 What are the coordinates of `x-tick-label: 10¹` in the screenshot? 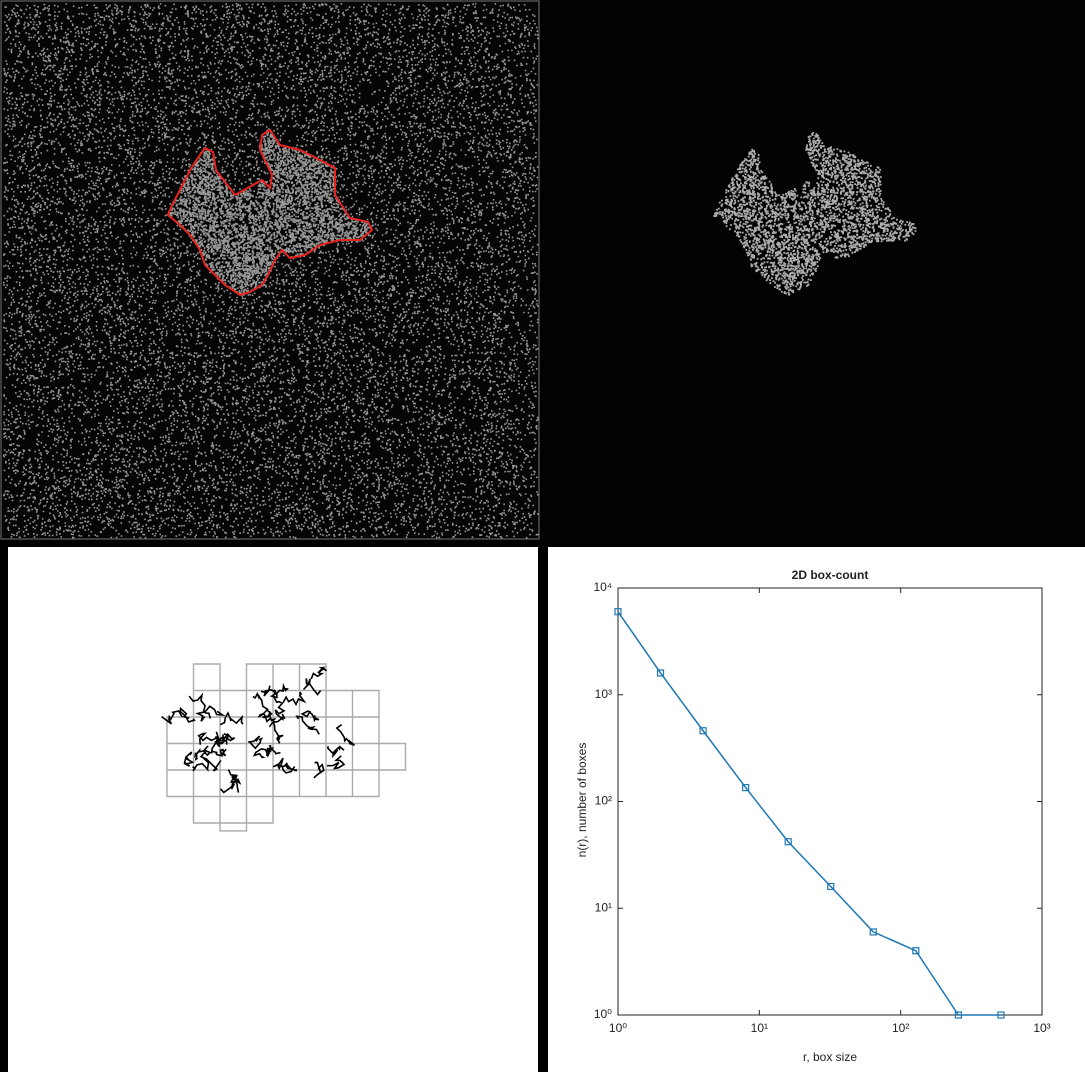 It's located at (759, 1028).